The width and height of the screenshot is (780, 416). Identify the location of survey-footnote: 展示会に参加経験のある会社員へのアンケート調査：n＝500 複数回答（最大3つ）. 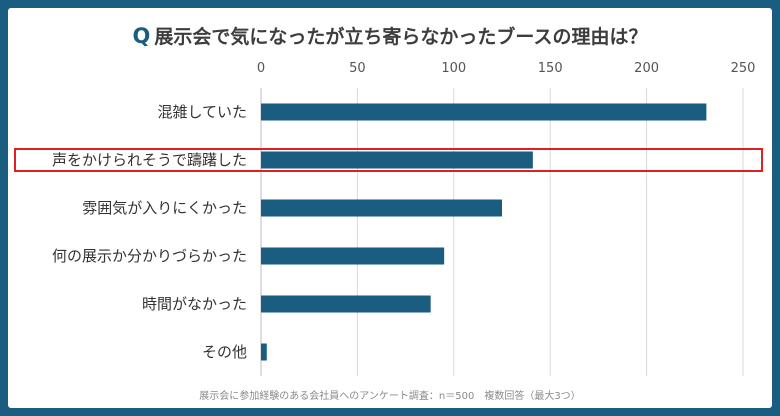
(390, 396).